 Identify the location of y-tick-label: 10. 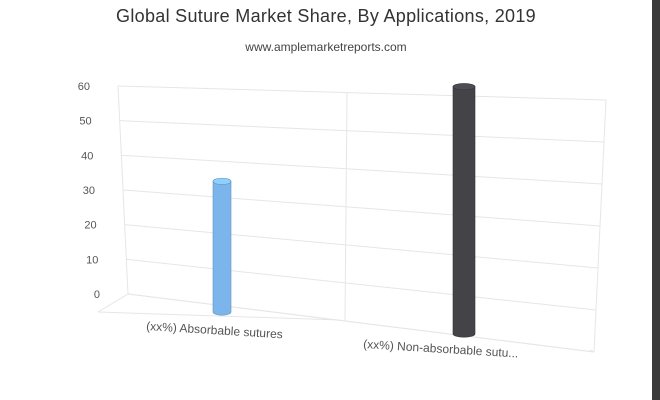
(92, 260).